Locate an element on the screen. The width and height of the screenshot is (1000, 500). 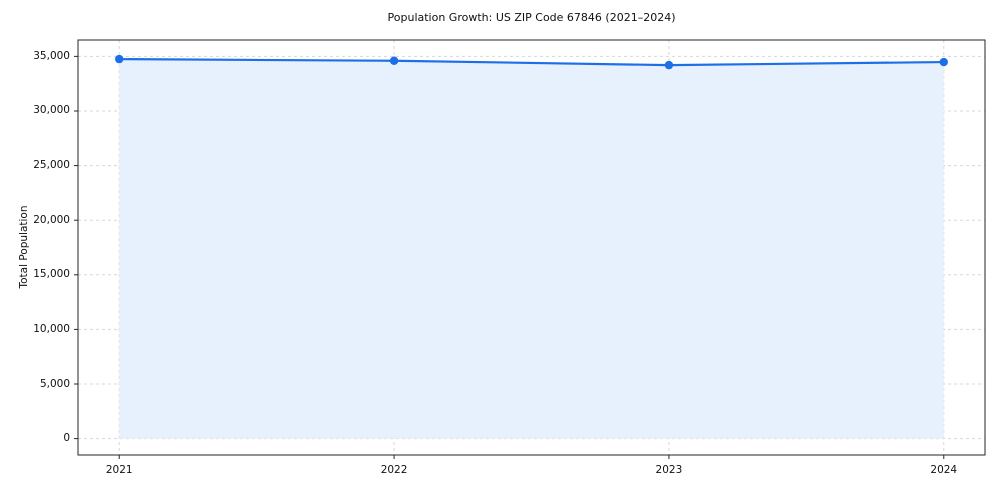
x-tick-label: 2022 is located at coordinates (394, 470).